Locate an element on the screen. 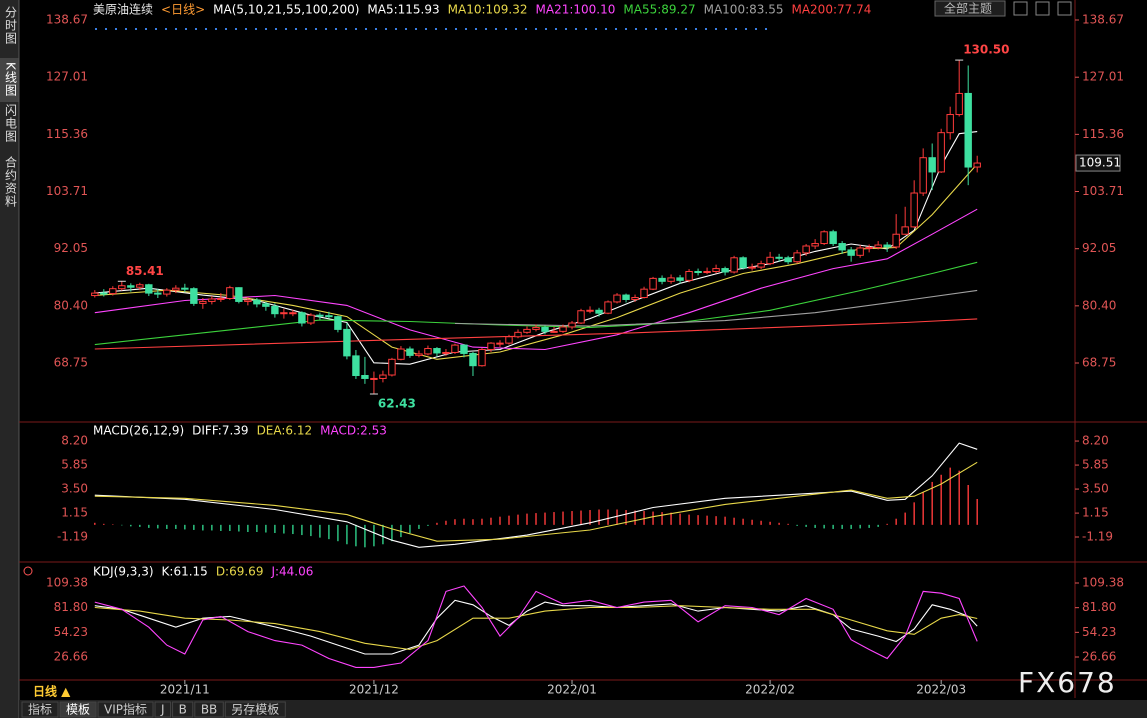 The image size is (1147, 718). theme-button is located at coordinates (970, 8).